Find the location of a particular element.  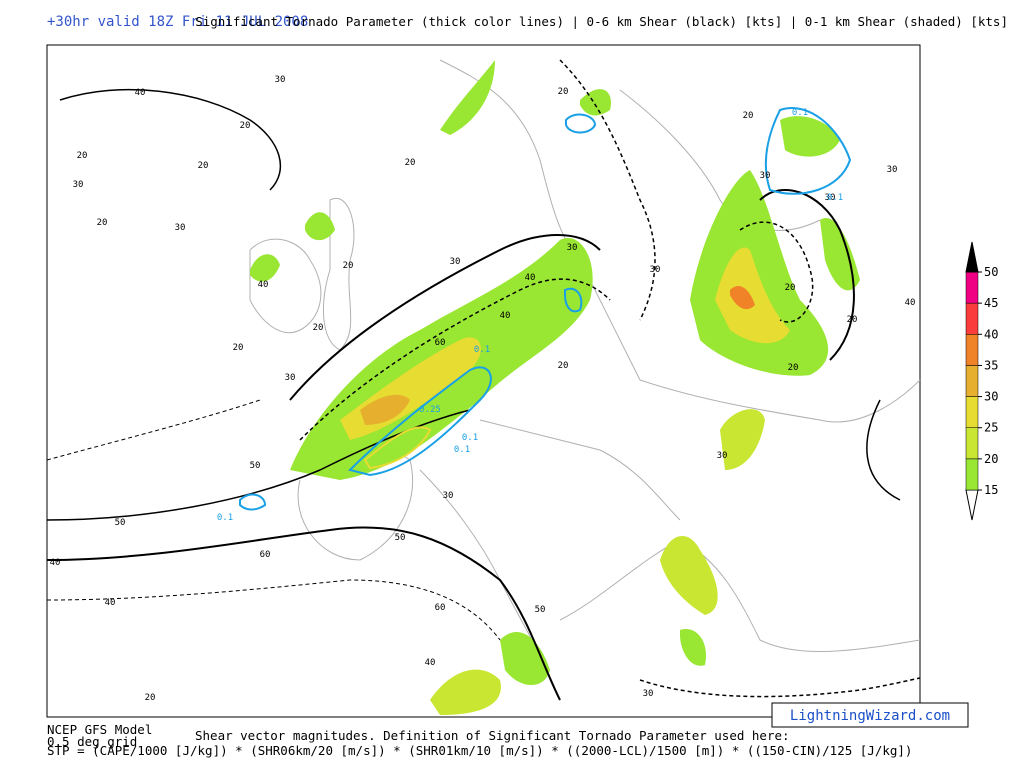

colorbar-high-end is located at coordinates (972, 257).